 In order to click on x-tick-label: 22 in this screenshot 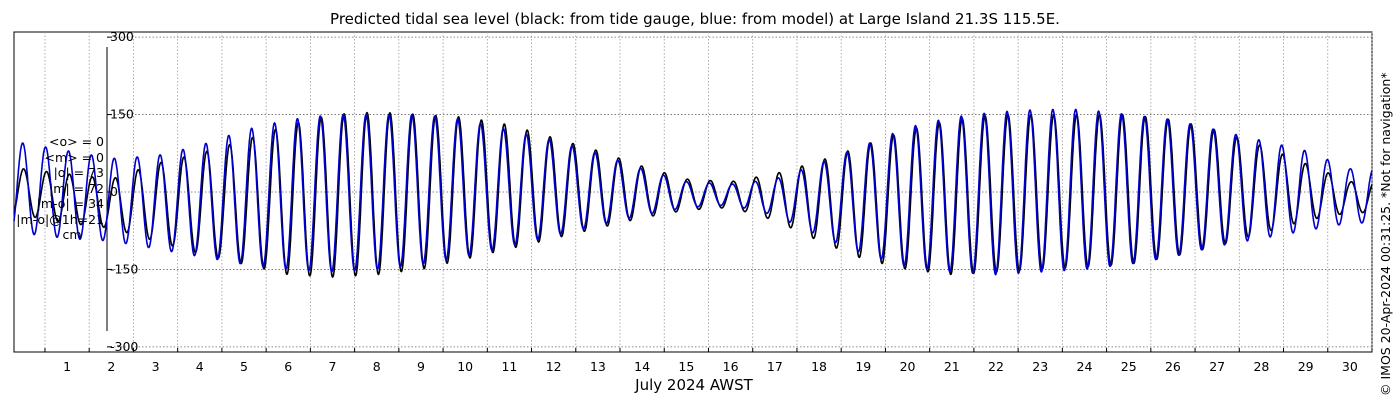, I will do `click(996, 366)`.